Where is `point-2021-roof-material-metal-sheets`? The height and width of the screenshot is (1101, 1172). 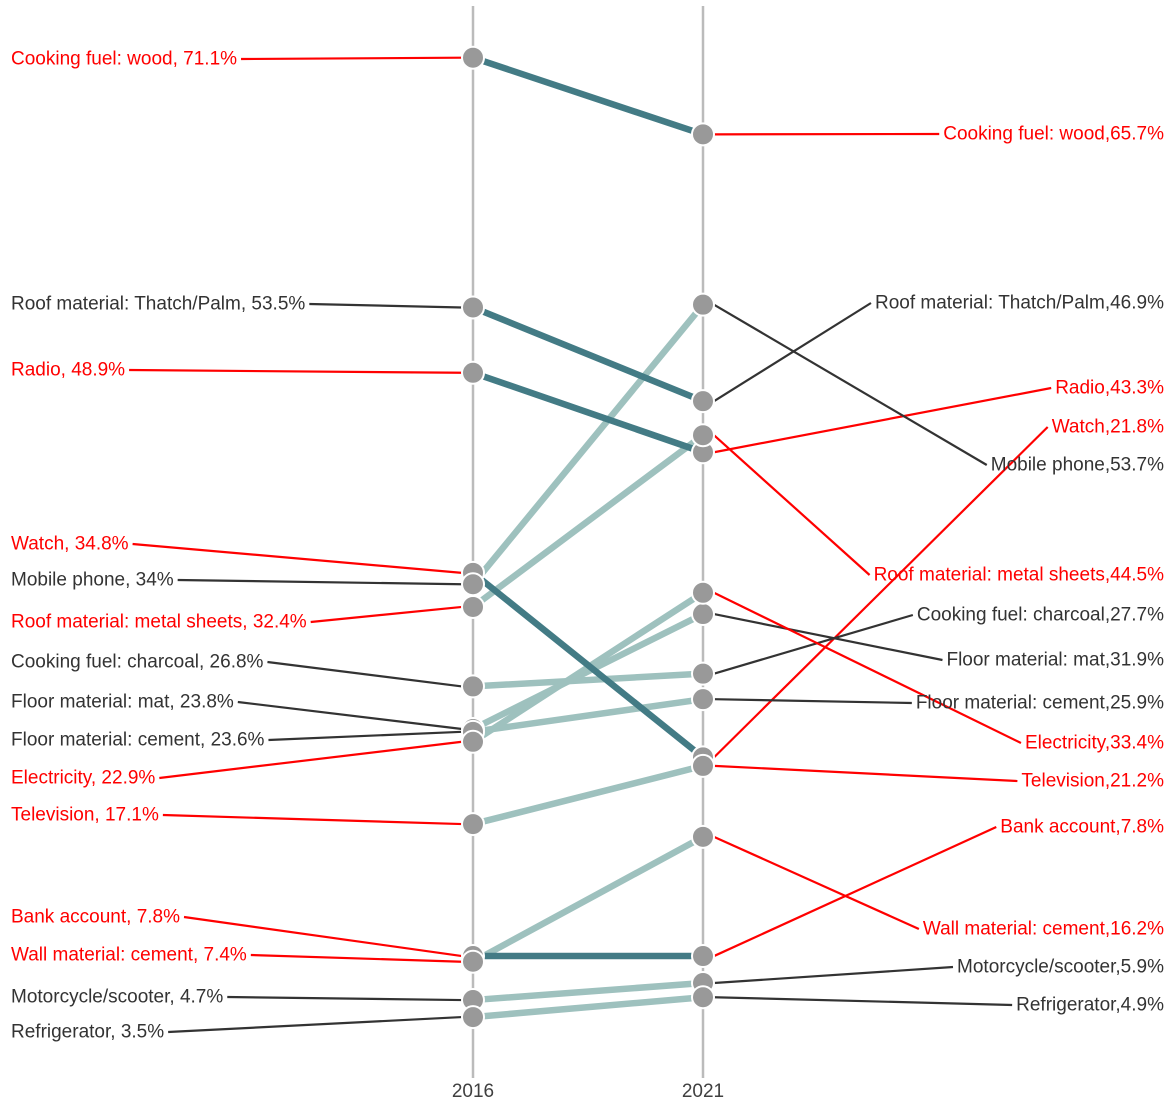 point-2021-roof-material-metal-sheets is located at coordinates (703, 435).